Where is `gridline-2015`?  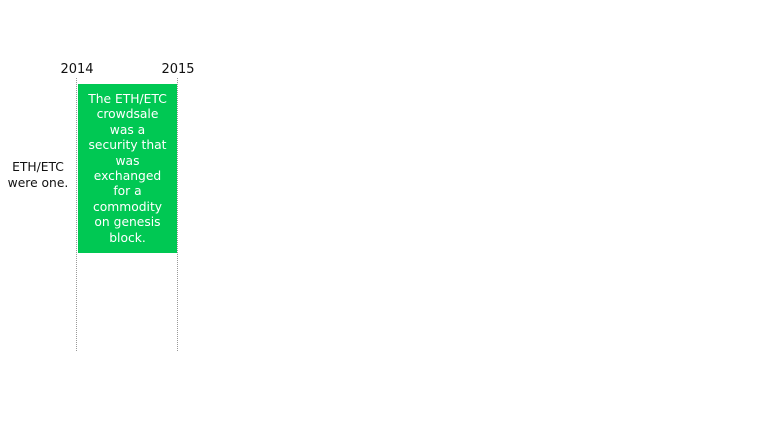
gridline-2015 is located at coordinates (177, 214).